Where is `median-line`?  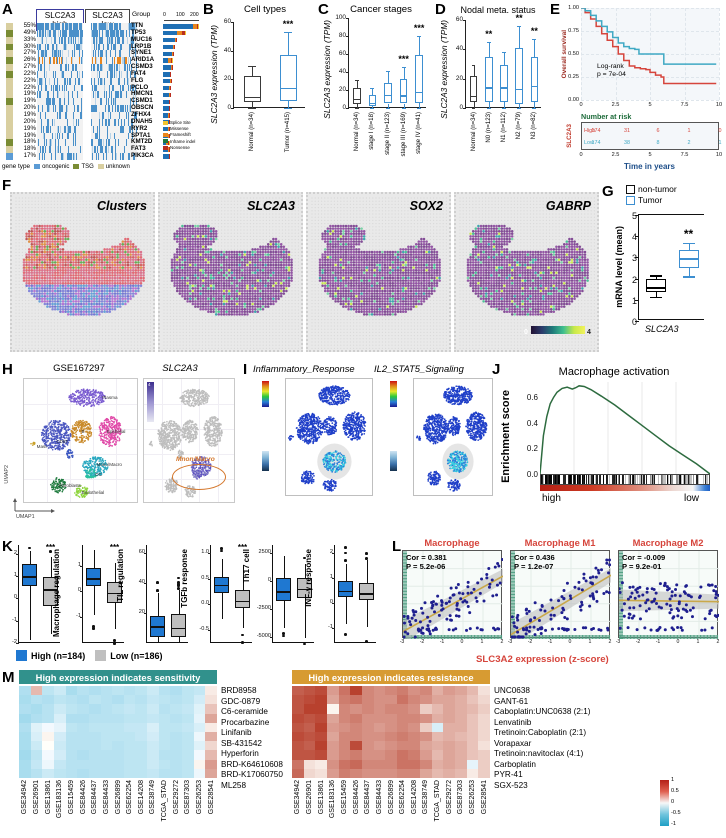
median-line is located at coordinates (688, 259).